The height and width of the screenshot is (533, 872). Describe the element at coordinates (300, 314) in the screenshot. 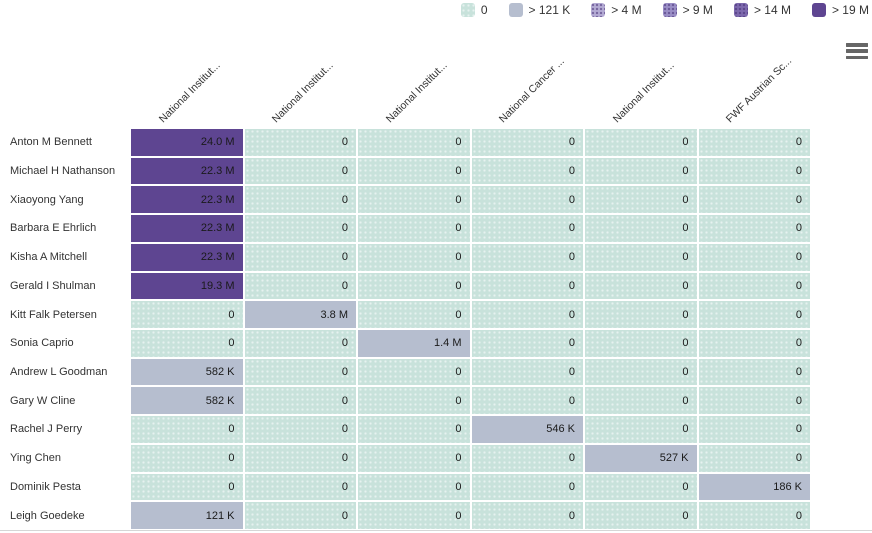

I see `heatmap-cell: 3.8 M` at that location.